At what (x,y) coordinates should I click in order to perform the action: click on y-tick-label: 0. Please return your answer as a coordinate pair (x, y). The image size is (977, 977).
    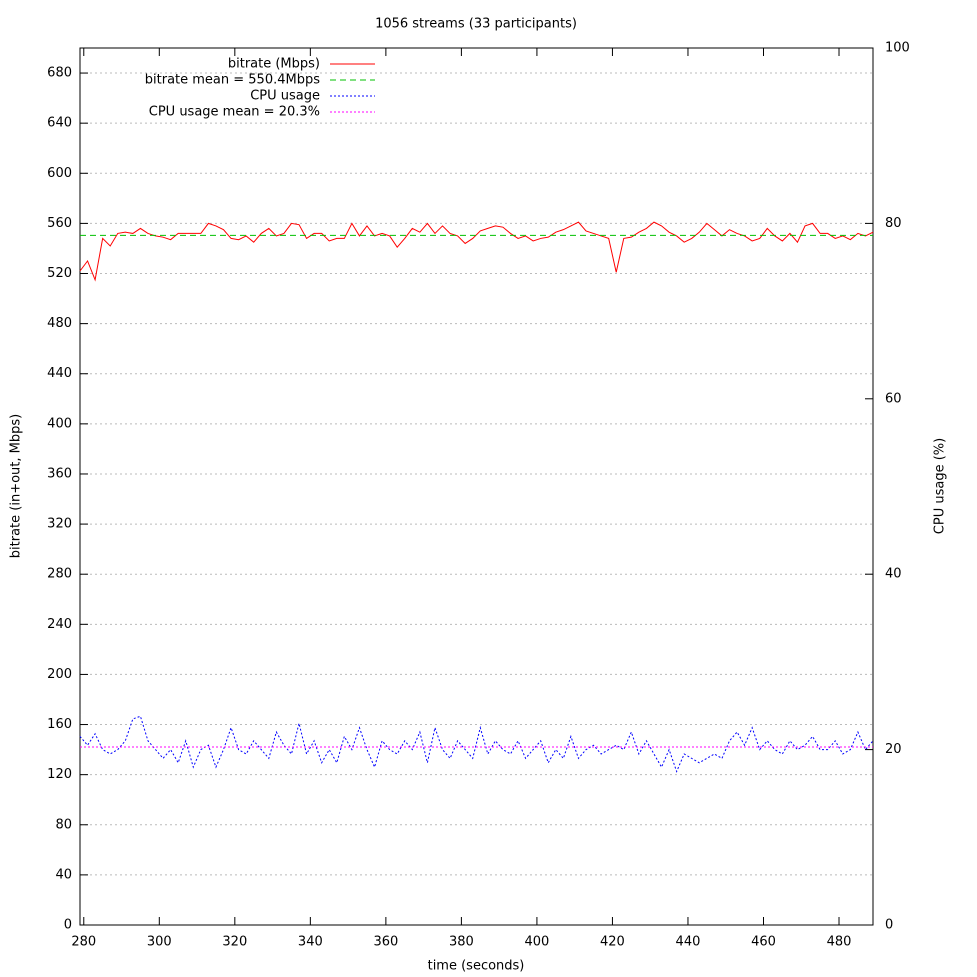
    Looking at the image, I should click on (68, 925).